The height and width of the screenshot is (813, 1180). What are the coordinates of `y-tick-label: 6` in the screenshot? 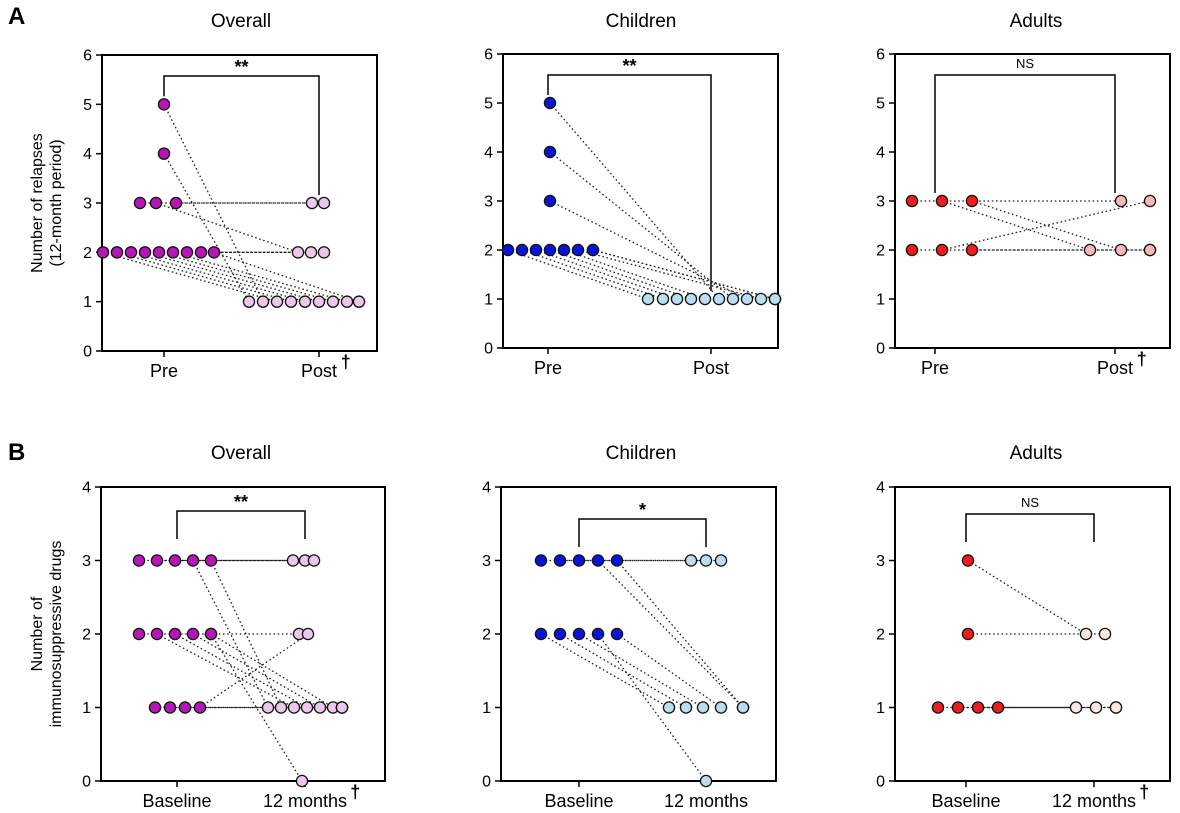 It's located at (880, 55).